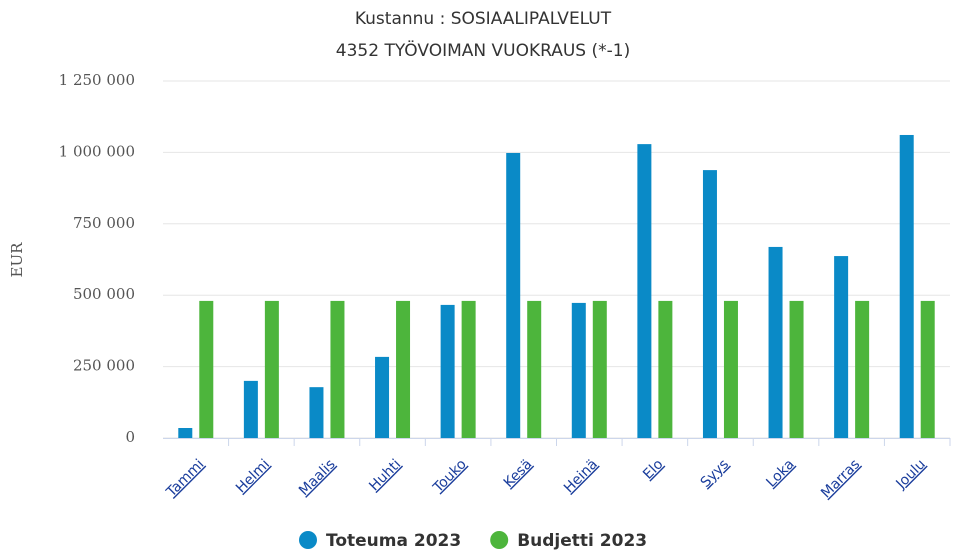 The width and height of the screenshot is (960, 551). Describe the element at coordinates (780, 473) in the screenshot. I see `x-tick-label: Loka` at that location.